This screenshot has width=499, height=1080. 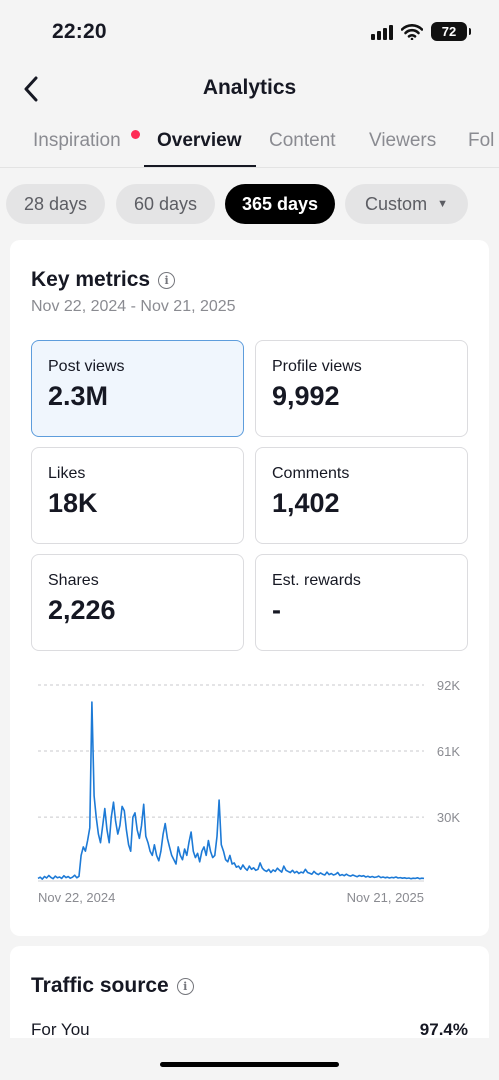 What do you see at coordinates (137, 388) in the screenshot?
I see `metric-post-views: Post views 2.3M` at bounding box center [137, 388].